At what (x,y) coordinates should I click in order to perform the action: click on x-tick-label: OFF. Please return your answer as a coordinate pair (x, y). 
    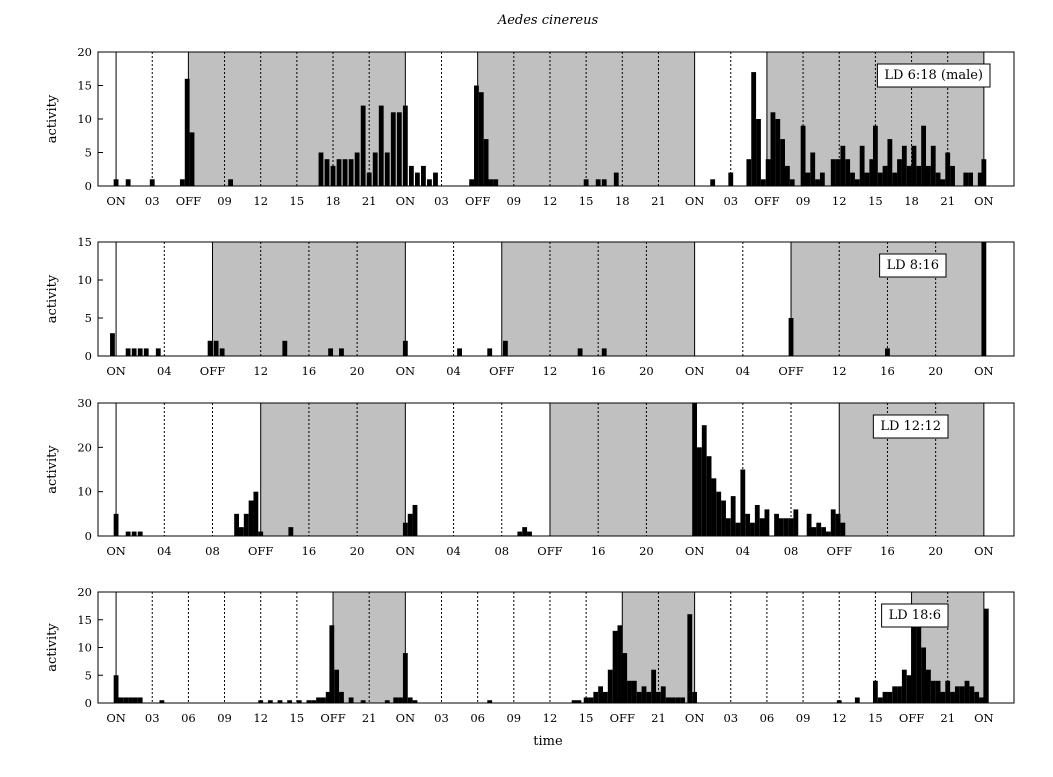
    Looking at the image, I should click on (477, 201).